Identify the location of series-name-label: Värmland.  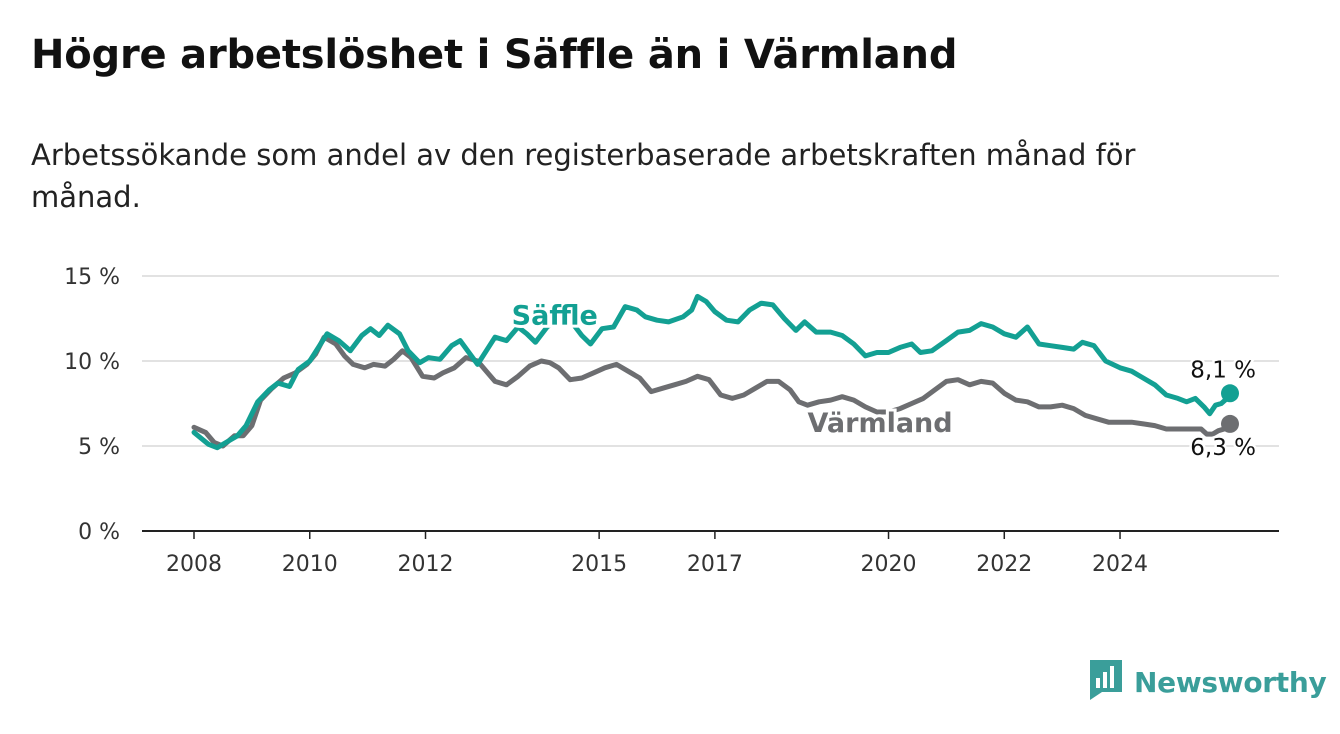
(879, 423).